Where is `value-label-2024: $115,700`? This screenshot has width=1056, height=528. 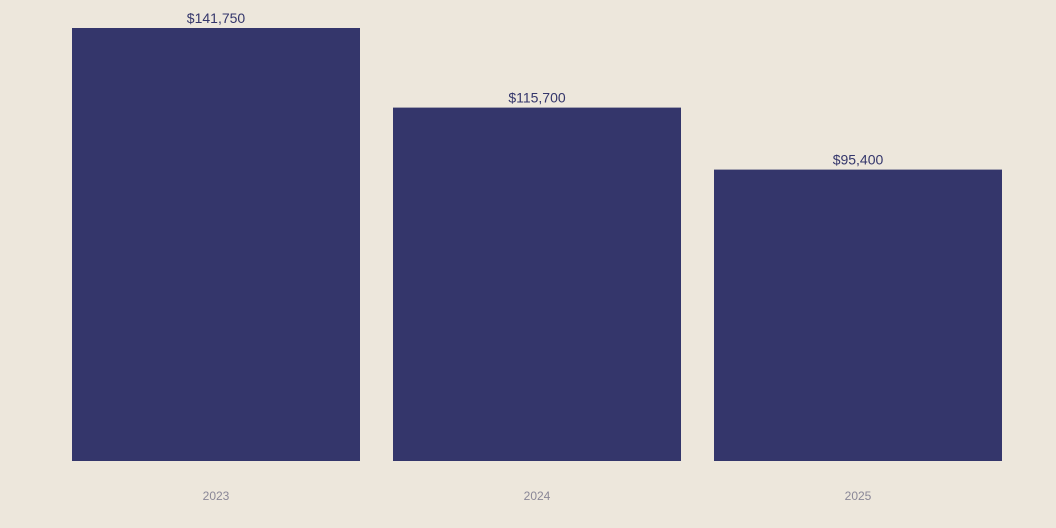 value-label-2024: $115,700 is located at coordinates (537, 98).